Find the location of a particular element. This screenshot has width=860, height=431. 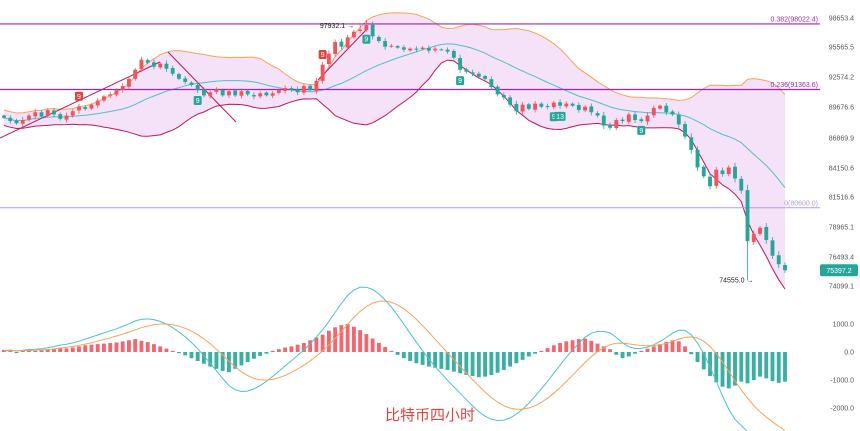

price-axis-tick-label: 81516.6 is located at coordinates (841, 198).